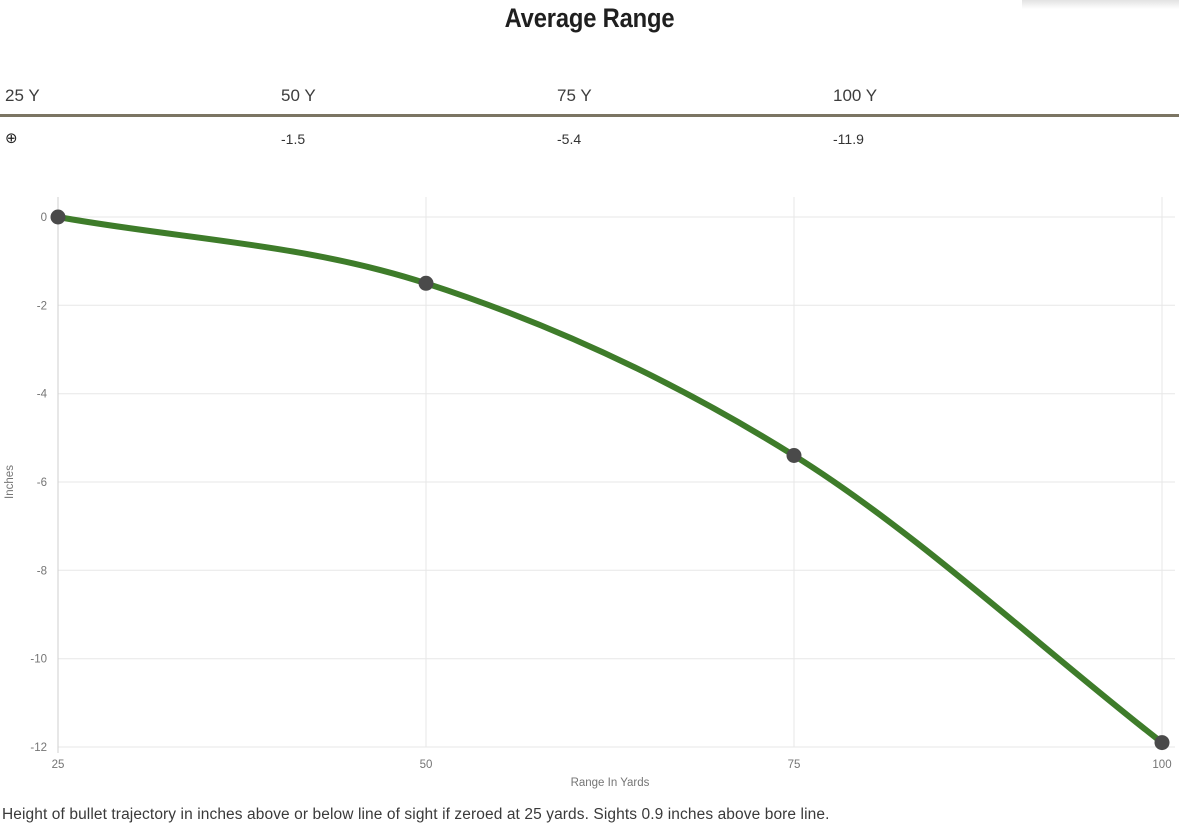 The image size is (1179, 831). Describe the element at coordinates (574, 95) in the screenshot. I see `header-75y: 75 Y` at that location.